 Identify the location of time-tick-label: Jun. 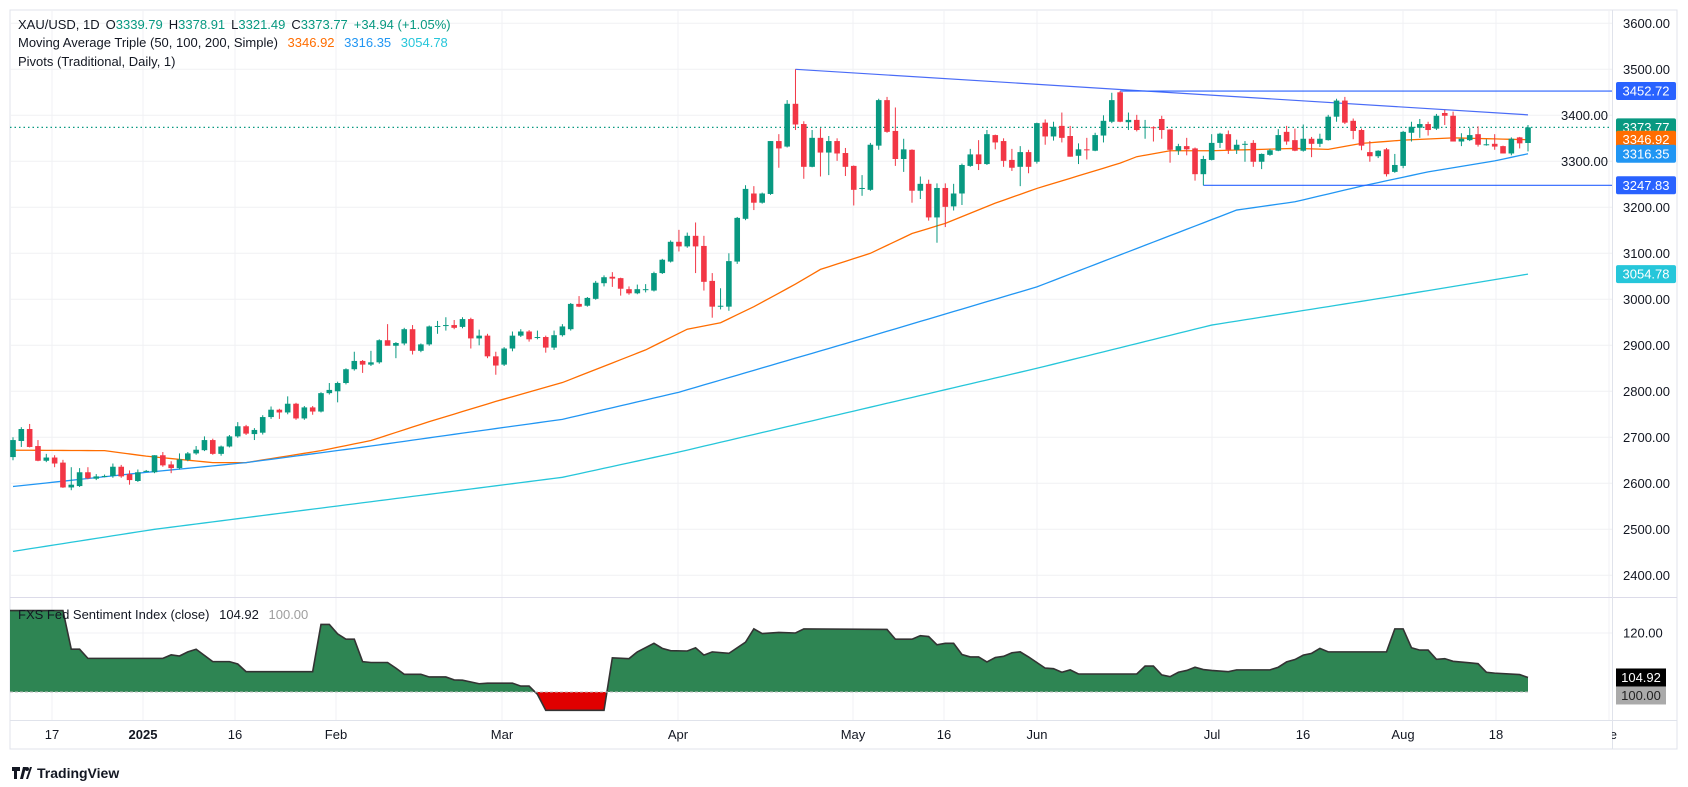
(1037, 734).